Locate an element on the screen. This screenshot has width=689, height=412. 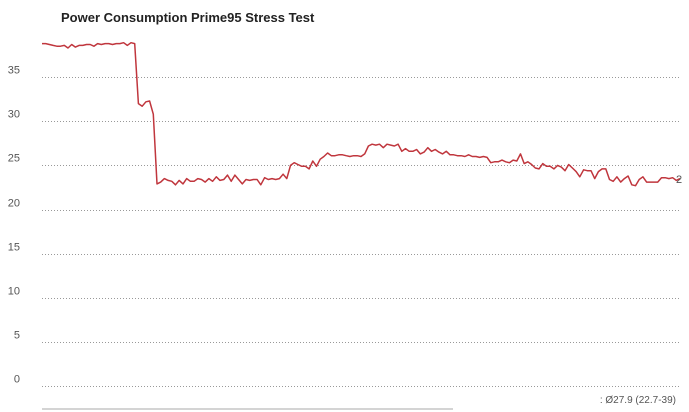
y-tick-label: 30 is located at coordinates (14, 115).